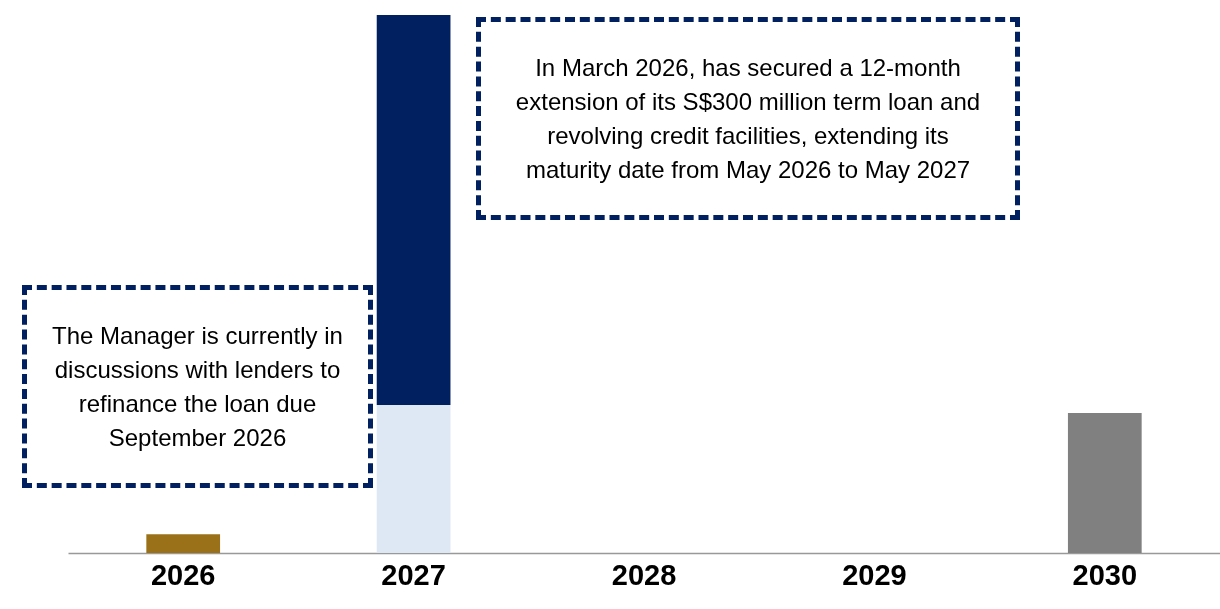 The height and width of the screenshot is (609, 1220). I want to click on x-tick-label: 2028, so click(644, 574).